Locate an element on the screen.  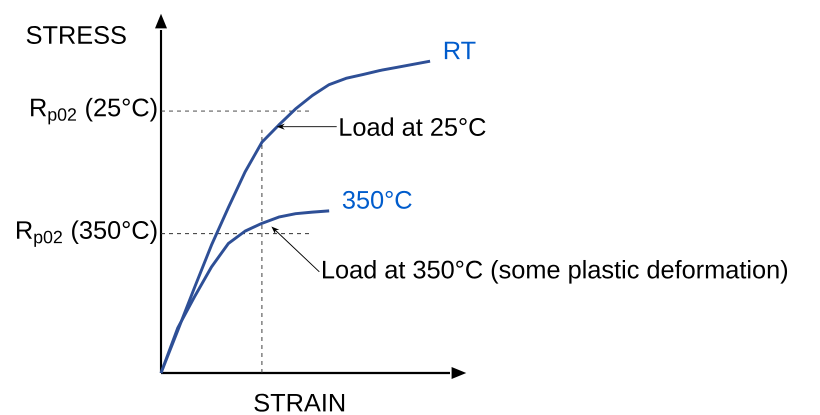
ref-line-label: R$_{p02}$ (25°C) is located at coordinates (93, 111).